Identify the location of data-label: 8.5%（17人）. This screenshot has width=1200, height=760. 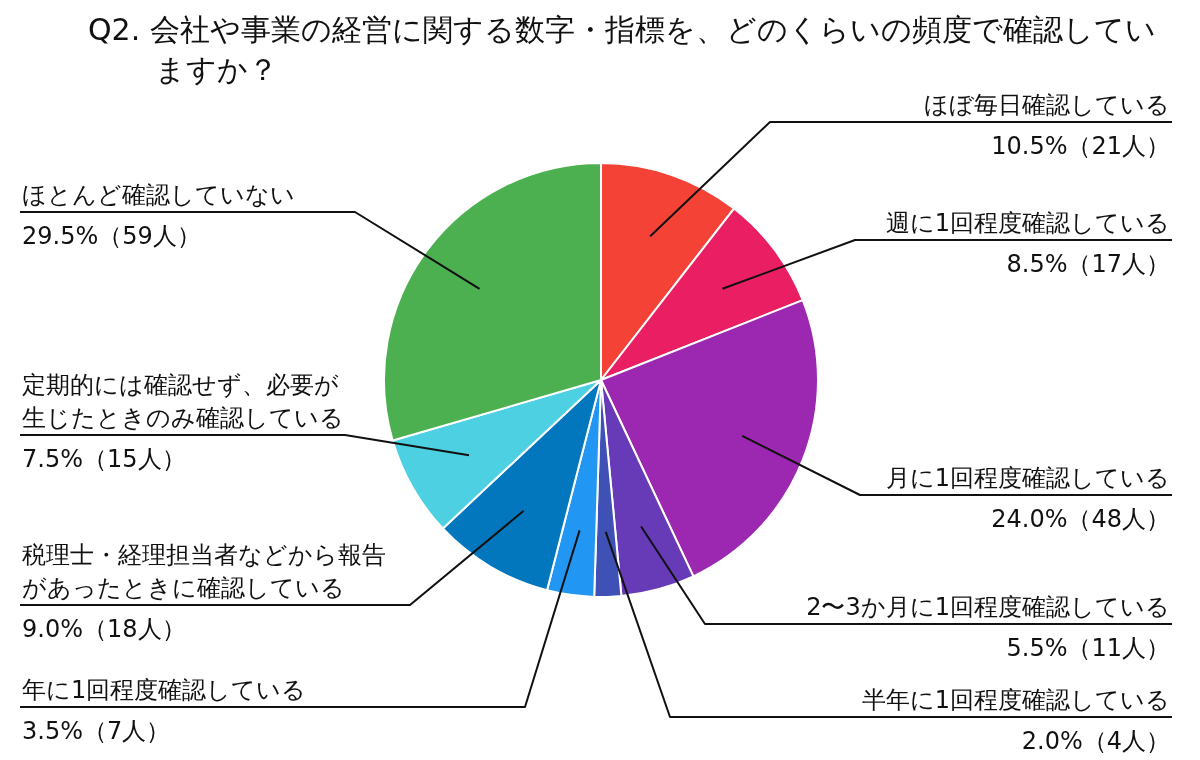
(1088, 264).